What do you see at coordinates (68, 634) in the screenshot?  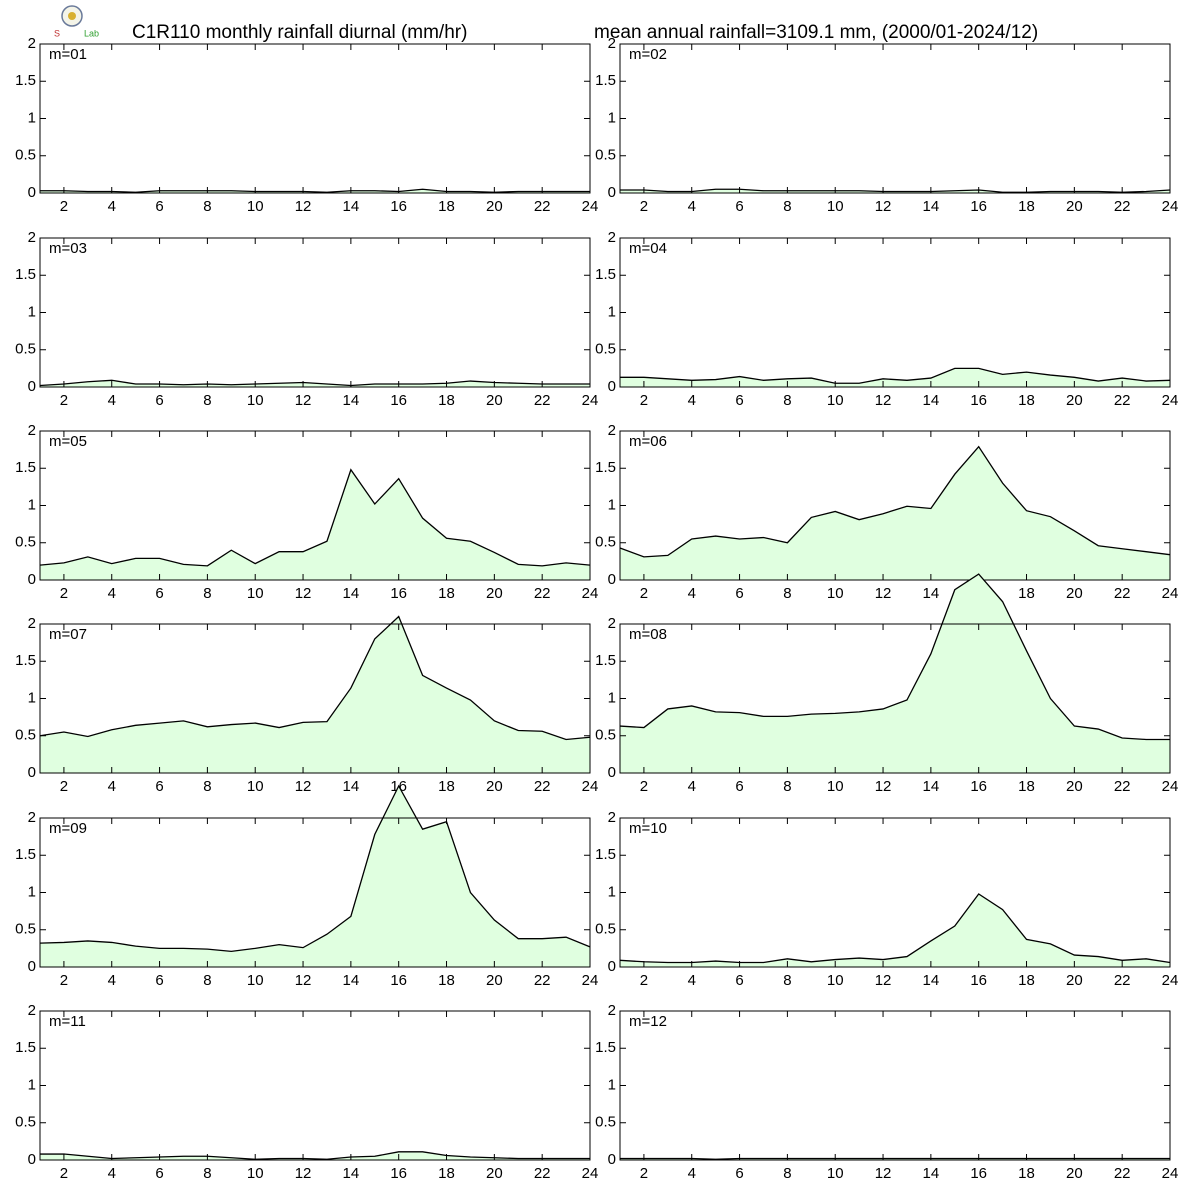 I see `panel-label: m=07` at bounding box center [68, 634].